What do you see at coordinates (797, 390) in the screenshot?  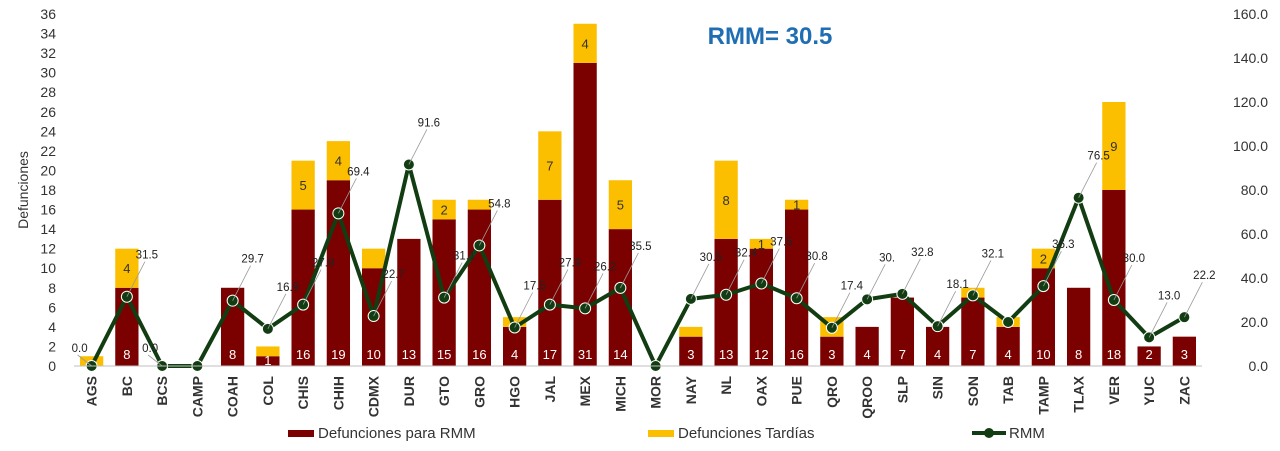 I see `x-tick-label: PUE` at bounding box center [797, 390].